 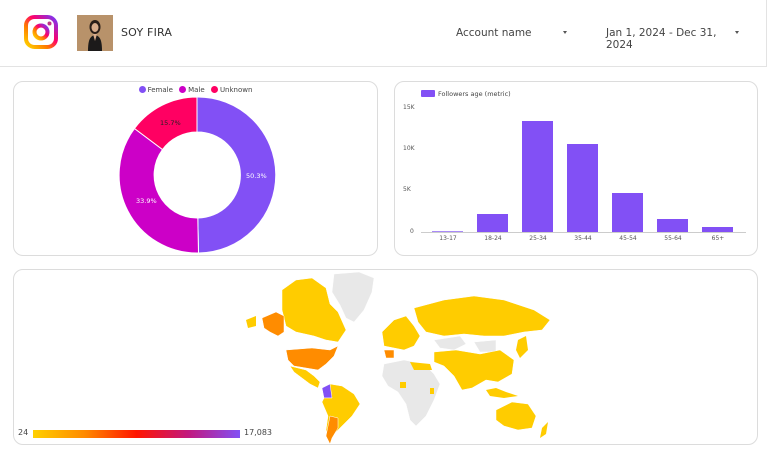 I want to click on map-range-max: 17,083, so click(x=258, y=432).